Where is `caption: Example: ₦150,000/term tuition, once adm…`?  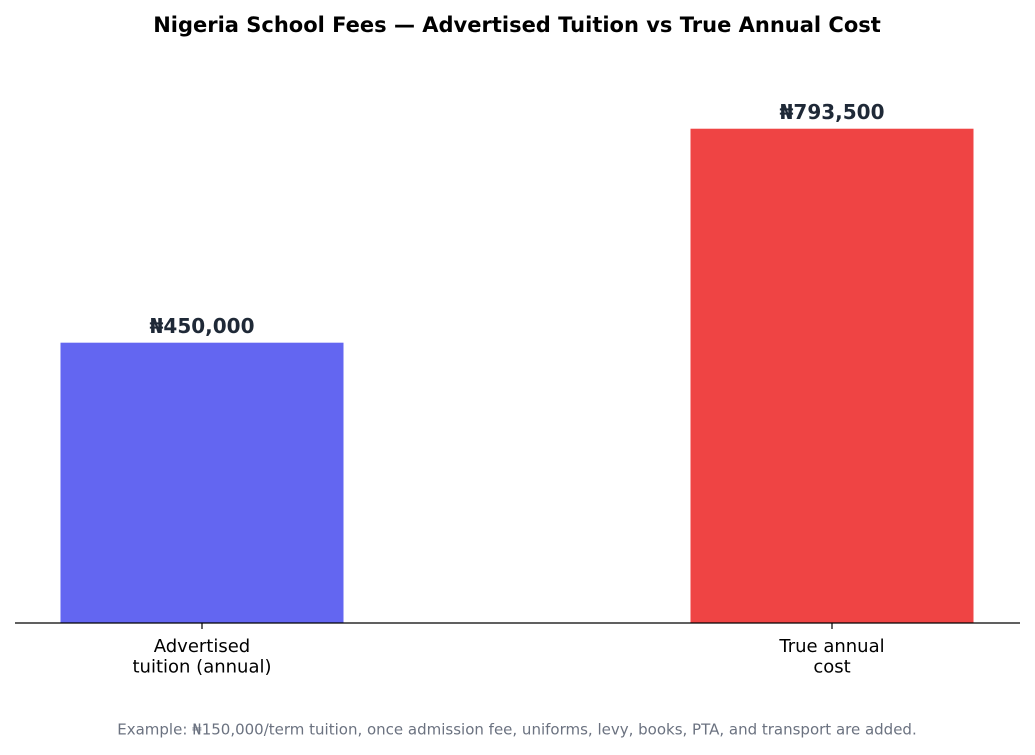
caption: Example: ₦150,000/term tuition, once adm… is located at coordinates (516, 730).